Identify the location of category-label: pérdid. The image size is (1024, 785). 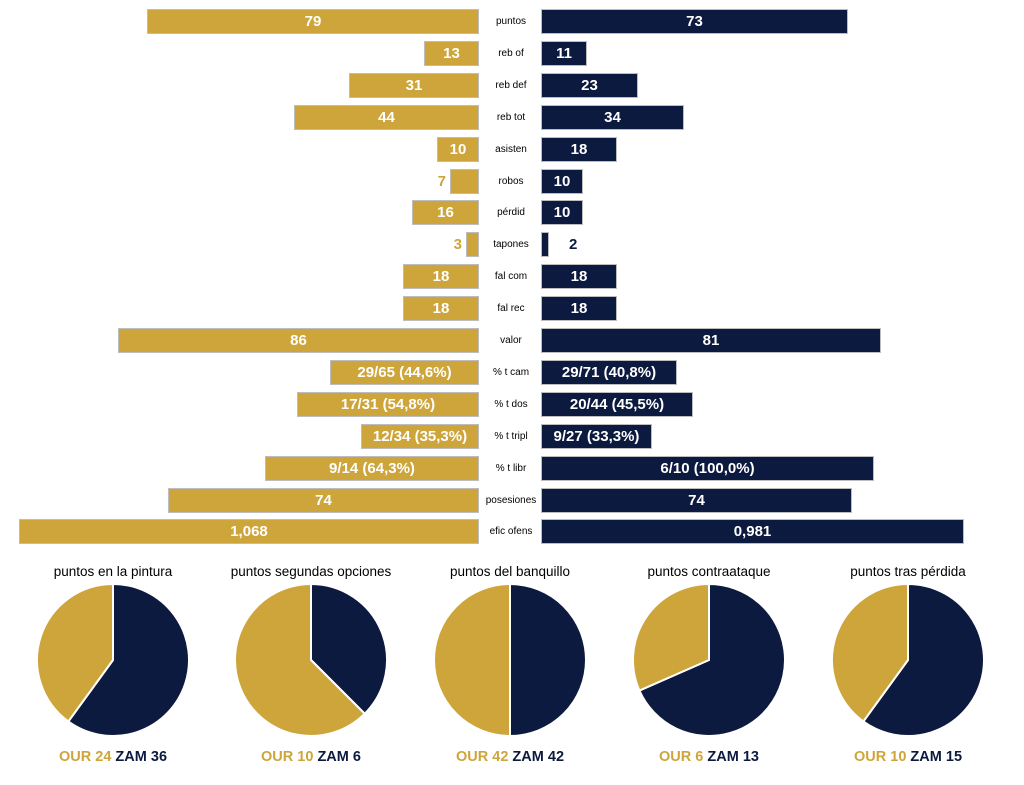
(511, 212).